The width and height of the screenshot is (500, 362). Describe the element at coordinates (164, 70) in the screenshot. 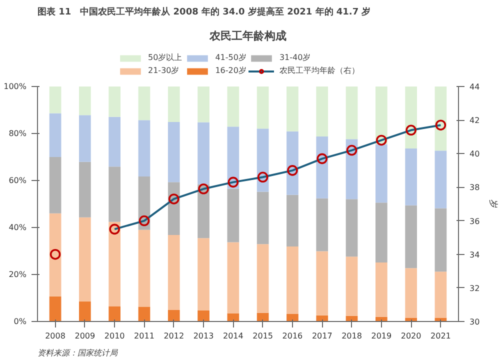

I see `legend-label: 21-30岁` at that location.